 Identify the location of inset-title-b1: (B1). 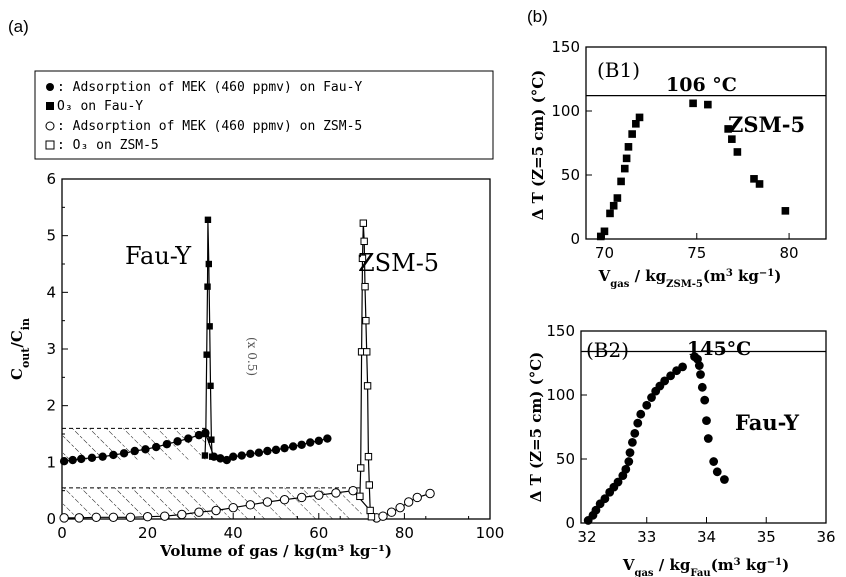
(618, 70).